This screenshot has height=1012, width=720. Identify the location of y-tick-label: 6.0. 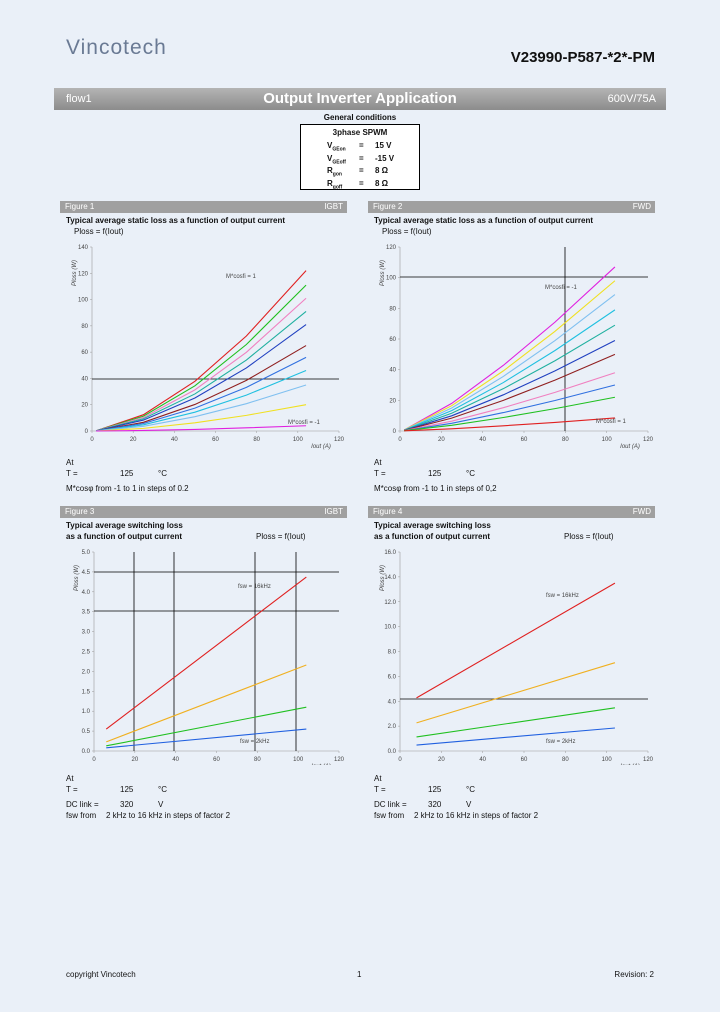
(392, 677).